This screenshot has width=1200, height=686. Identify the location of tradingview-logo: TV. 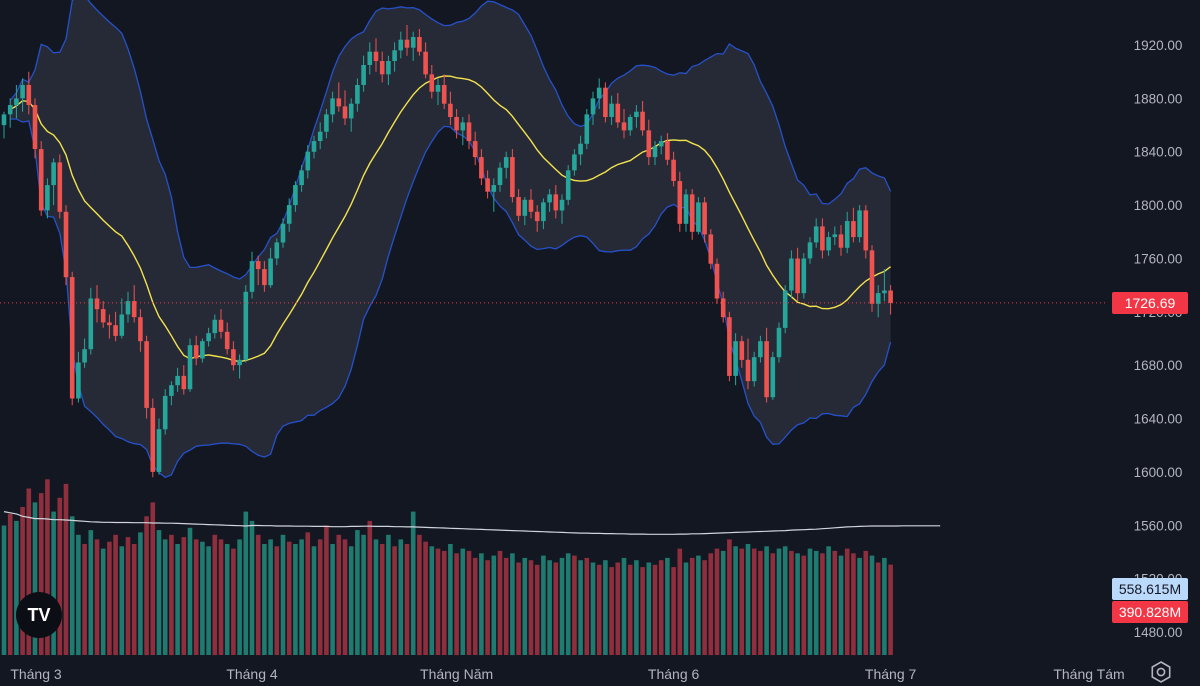
(39, 615).